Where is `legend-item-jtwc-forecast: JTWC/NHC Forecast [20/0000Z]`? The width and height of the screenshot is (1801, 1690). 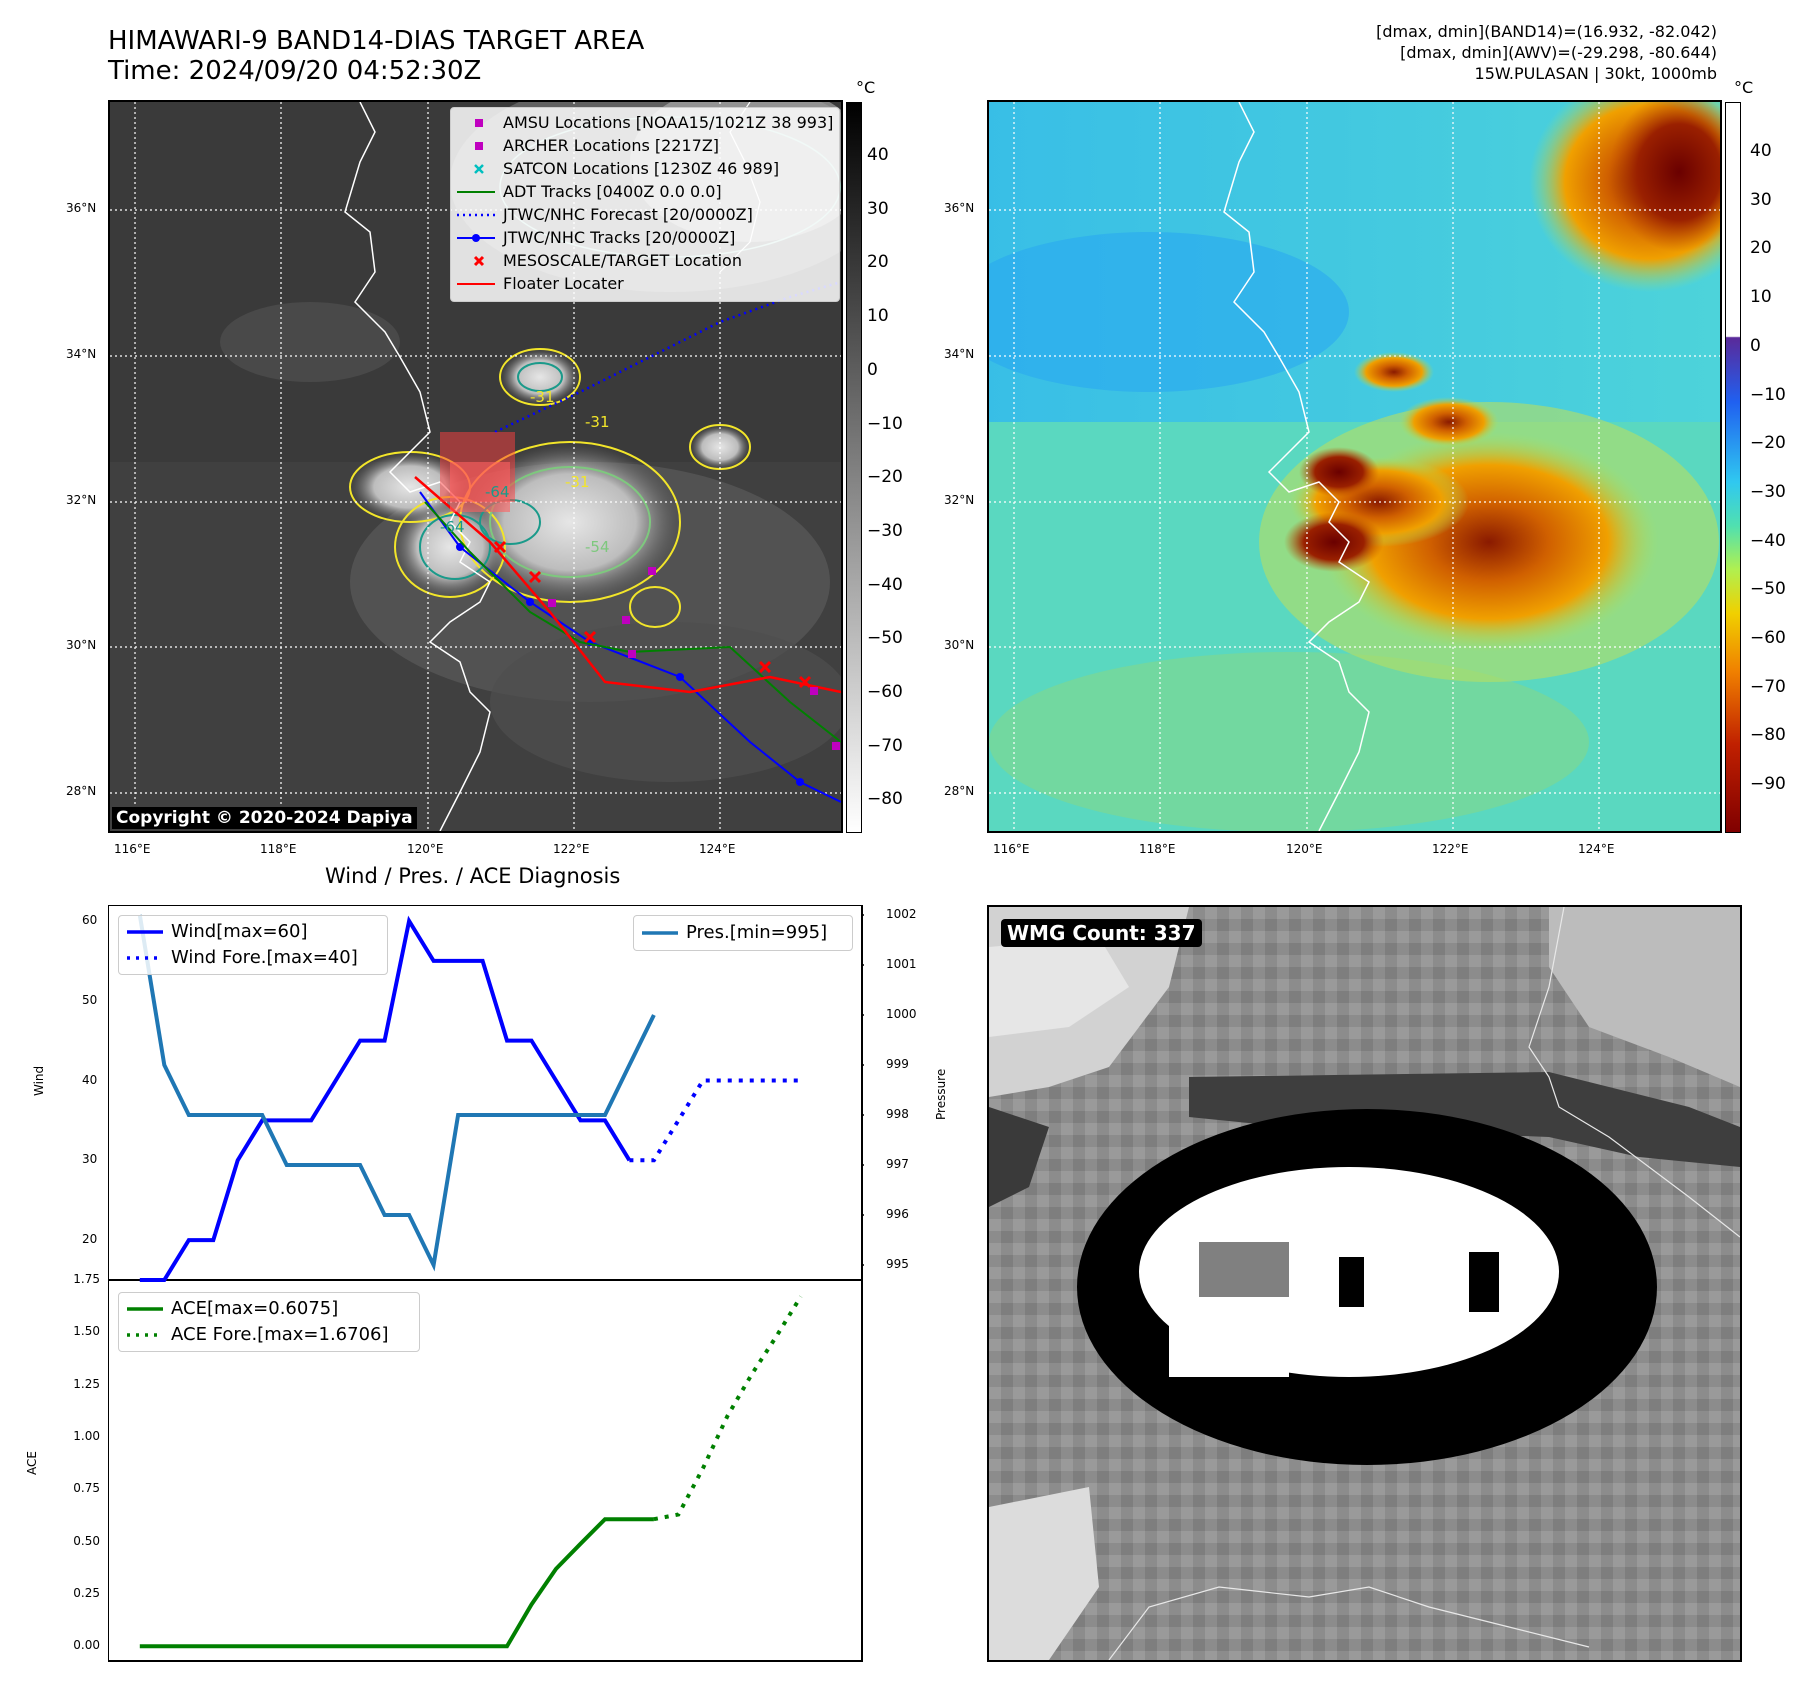 legend-item-jtwc-forecast: JTWC/NHC Forecast [20/0000Z] is located at coordinates (605, 214).